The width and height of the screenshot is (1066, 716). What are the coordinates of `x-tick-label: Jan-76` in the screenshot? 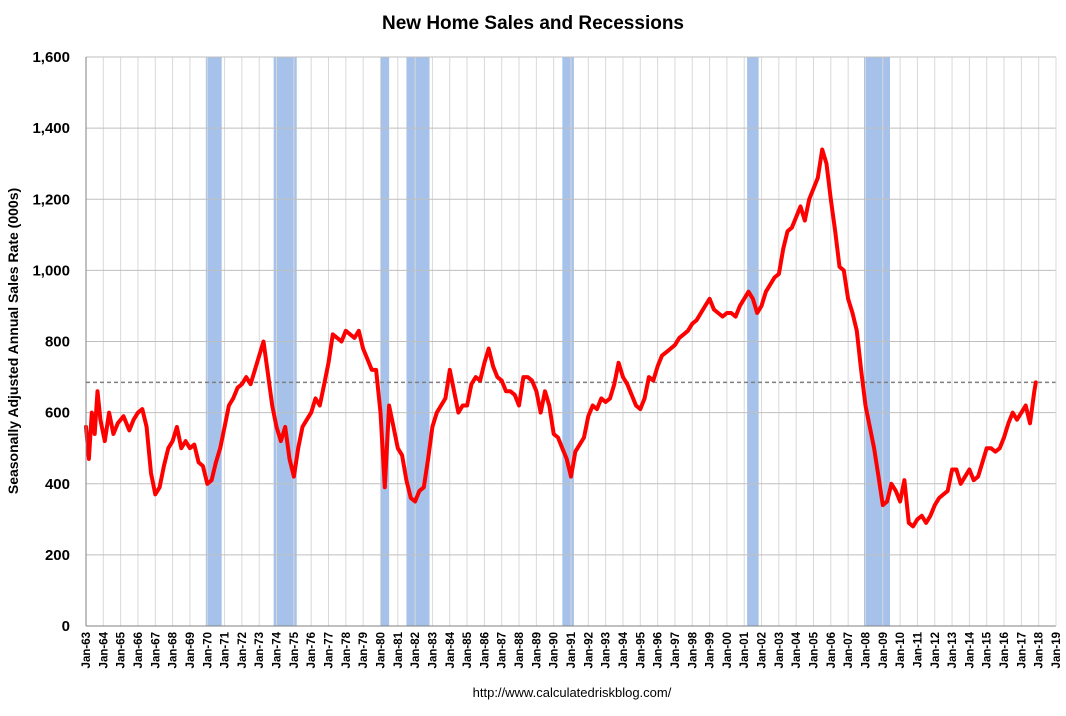 It's located at (312, 650).